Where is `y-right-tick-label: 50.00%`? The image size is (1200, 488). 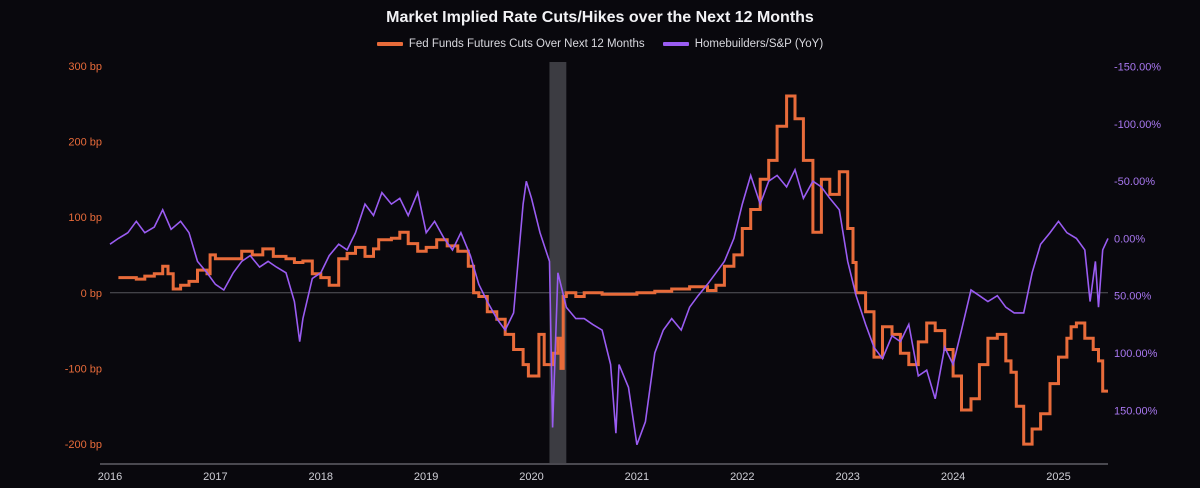
y-right-tick-label: 50.00% is located at coordinates (1133, 297).